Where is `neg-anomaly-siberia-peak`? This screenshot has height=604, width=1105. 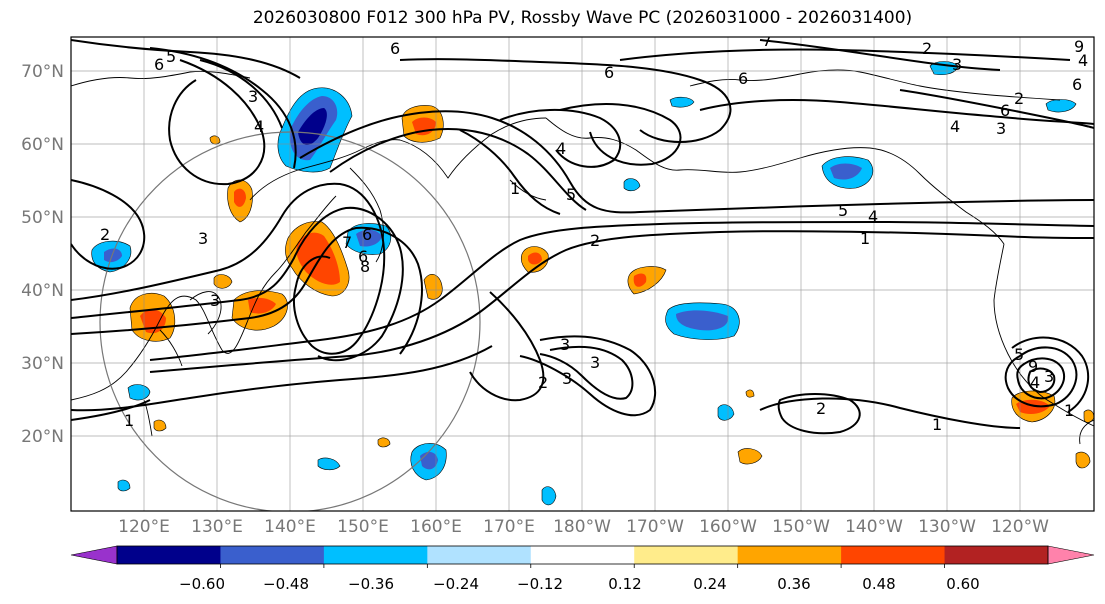
neg-anomaly-siberia-peak is located at coordinates (312, 126).